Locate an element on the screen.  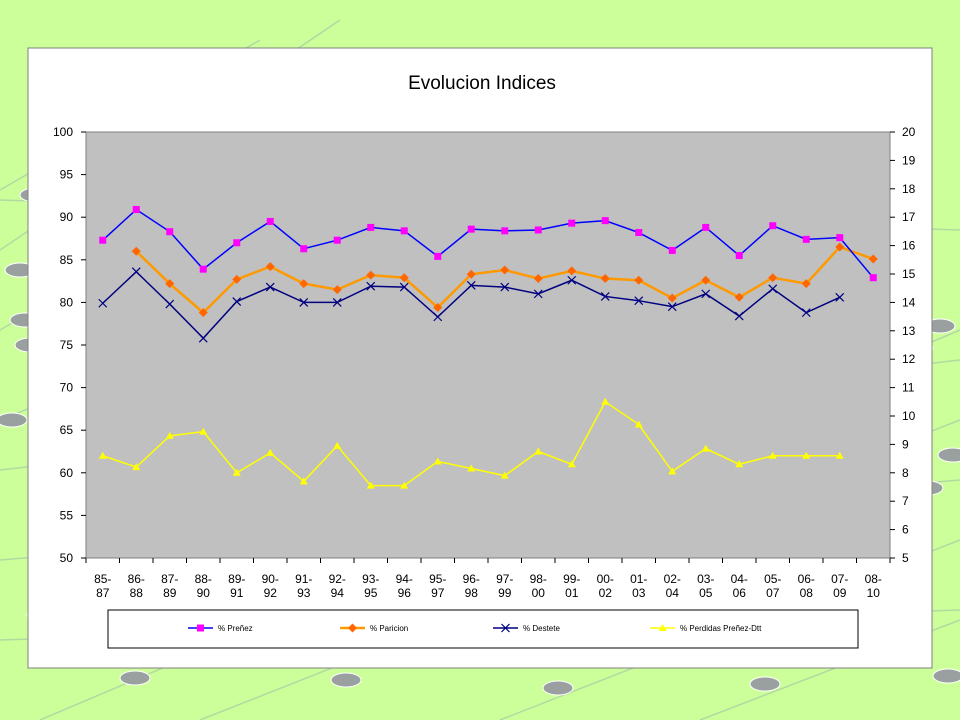
left-axis-tick-label: 55 is located at coordinates (67, 515).